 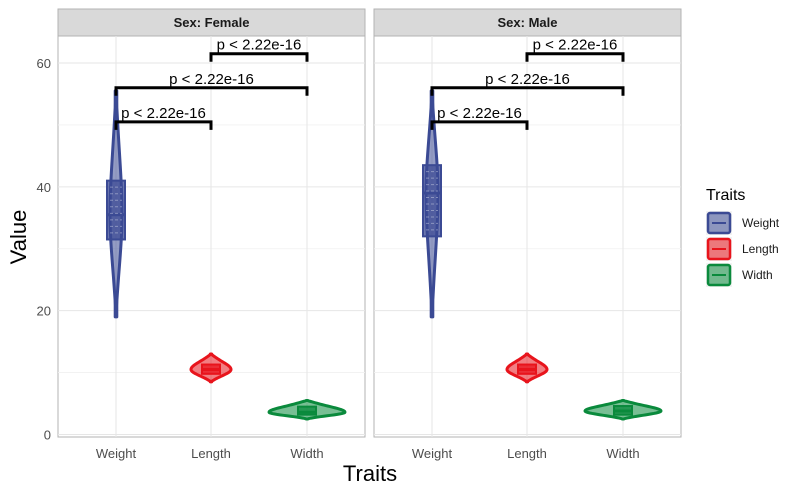 What do you see at coordinates (44, 249) in the screenshot?
I see `y-axis-ticks: 0 20 40 60` at bounding box center [44, 249].